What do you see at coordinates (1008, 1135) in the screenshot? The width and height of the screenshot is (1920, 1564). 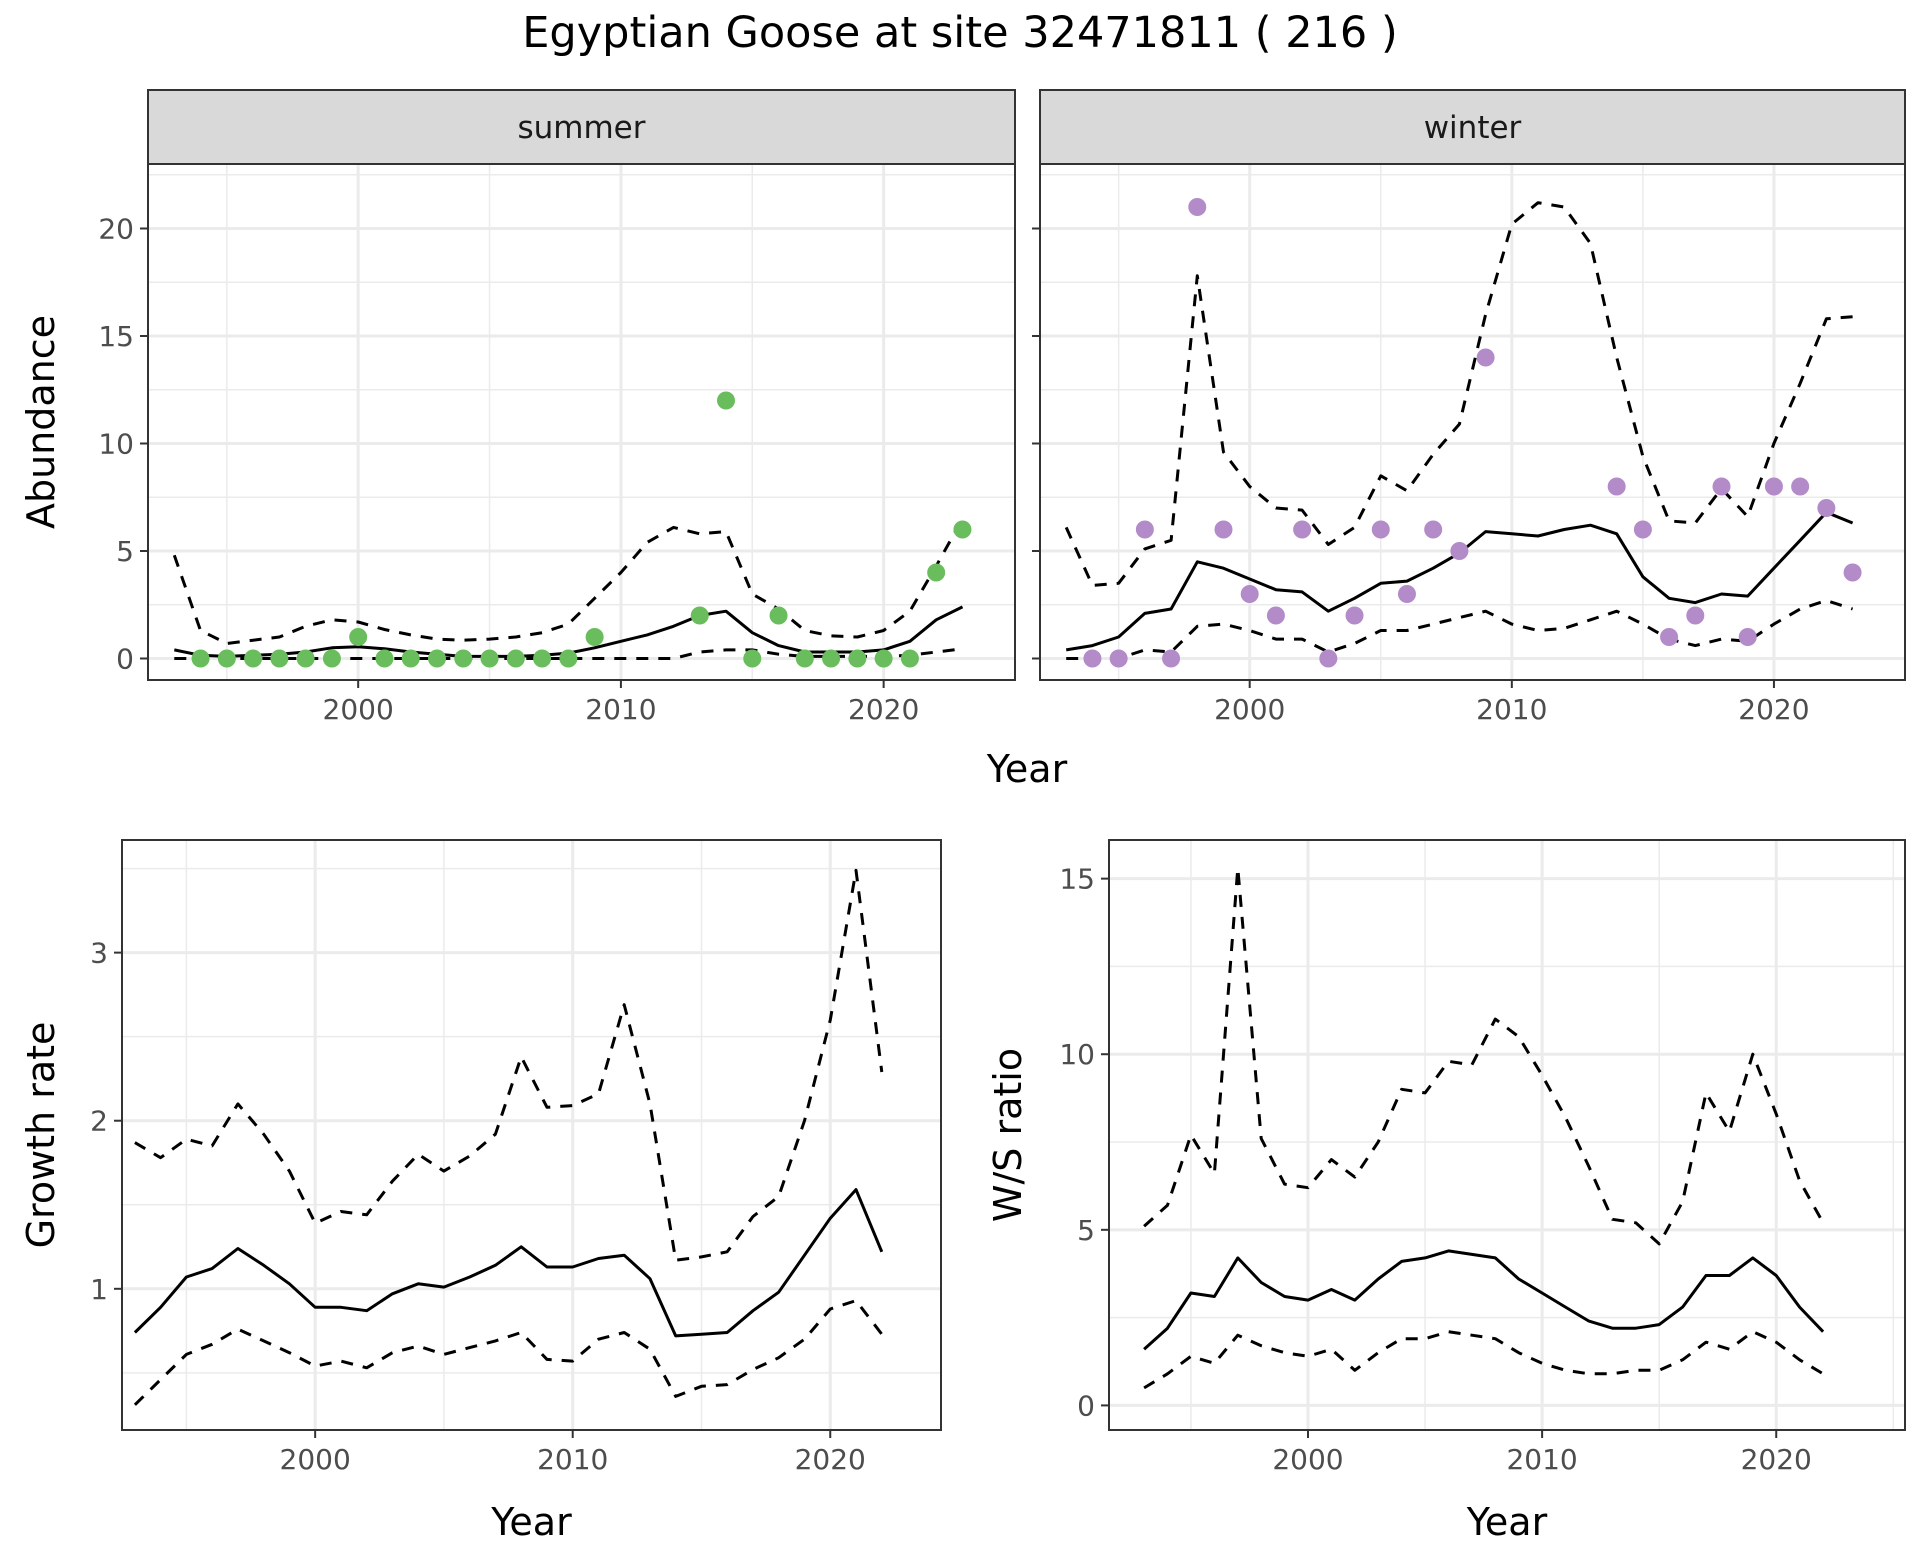 I see `y-axis-title: W/S ratio` at bounding box center [1008, 1135].